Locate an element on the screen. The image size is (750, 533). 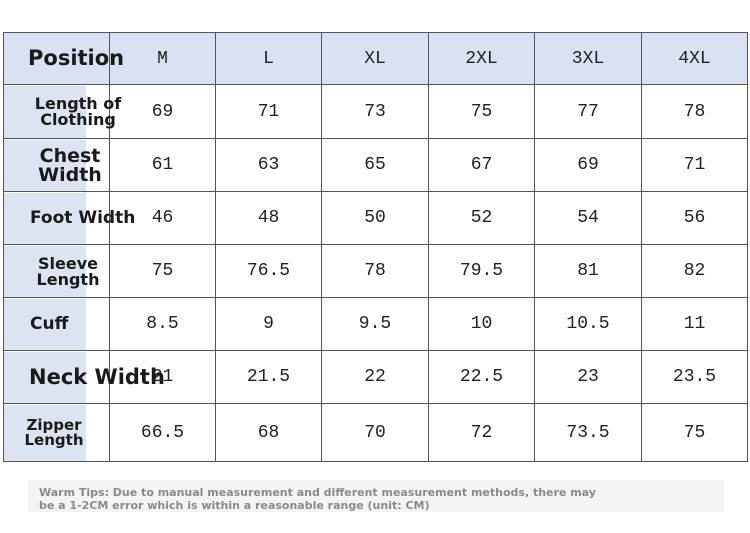
row-label: Neck Width is located at coordinates (97, 377).